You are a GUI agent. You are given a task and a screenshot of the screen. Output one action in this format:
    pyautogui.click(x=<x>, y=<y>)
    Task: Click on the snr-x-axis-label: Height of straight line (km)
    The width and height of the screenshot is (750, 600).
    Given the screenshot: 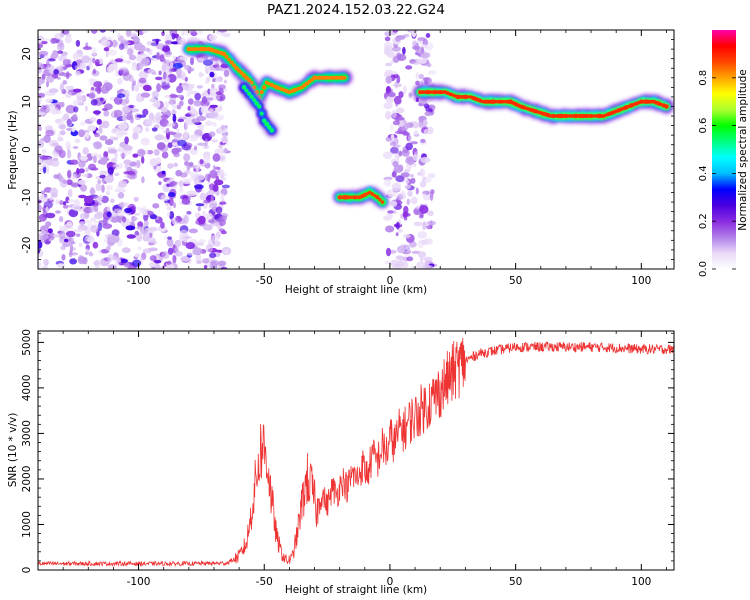 What is the action you would take?
    pyautogui.click(x=356, y=590)
    